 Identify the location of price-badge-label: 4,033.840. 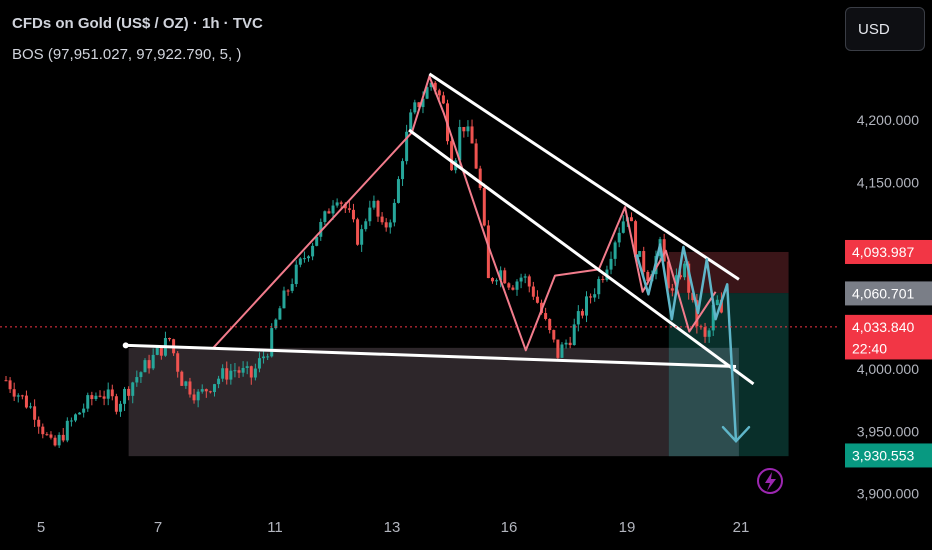
(883, 327).